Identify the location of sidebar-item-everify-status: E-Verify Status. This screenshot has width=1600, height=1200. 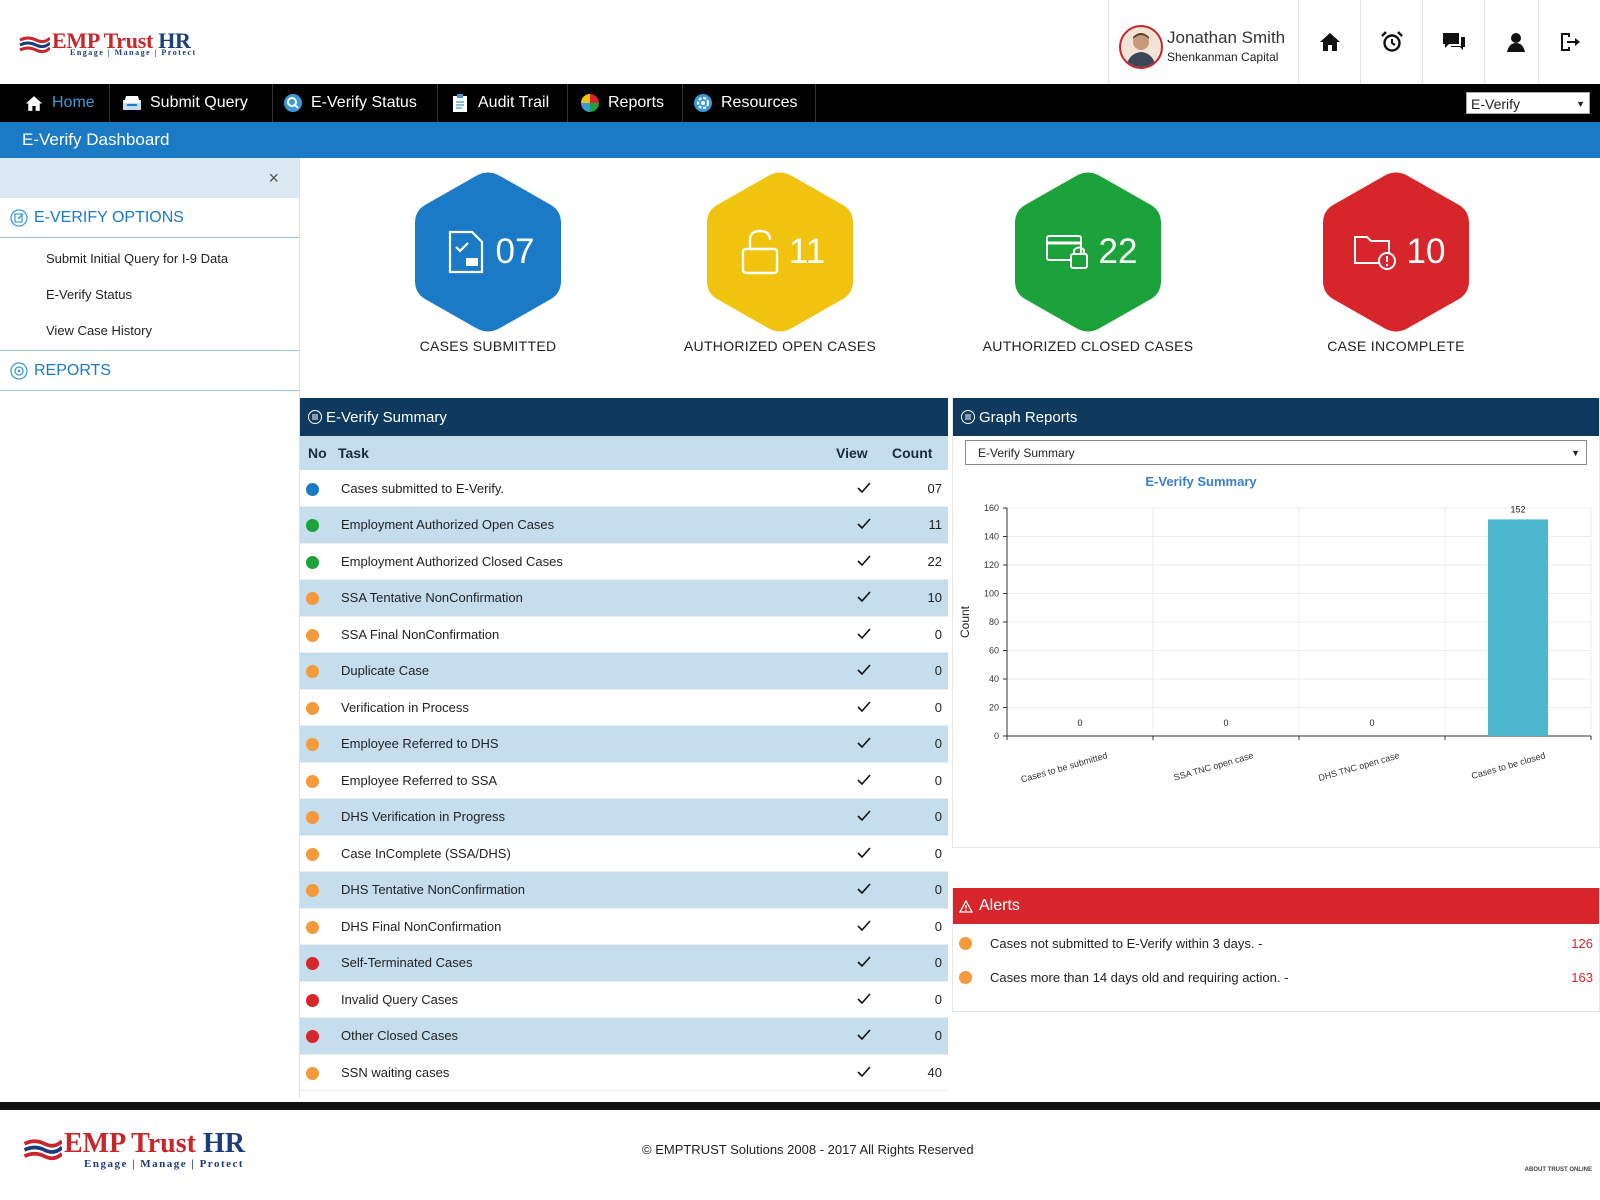
(89, 294).